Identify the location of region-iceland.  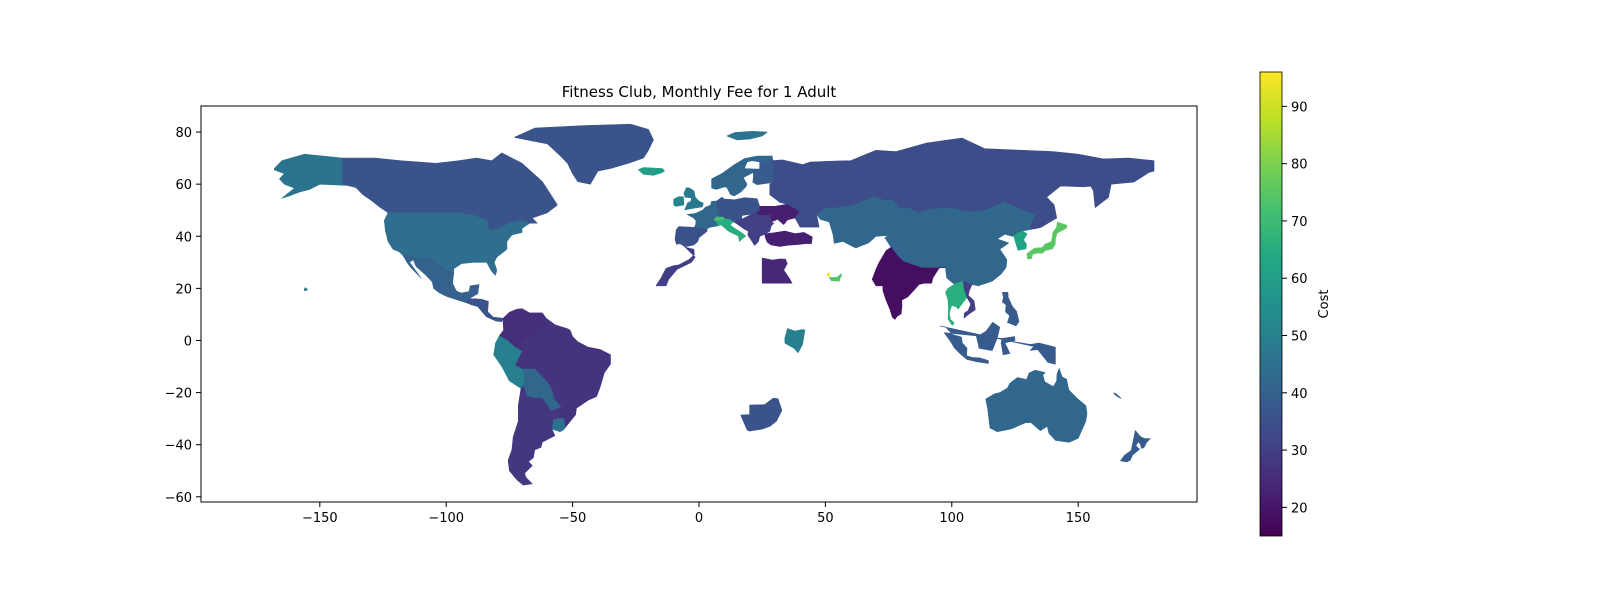
(651, 171).